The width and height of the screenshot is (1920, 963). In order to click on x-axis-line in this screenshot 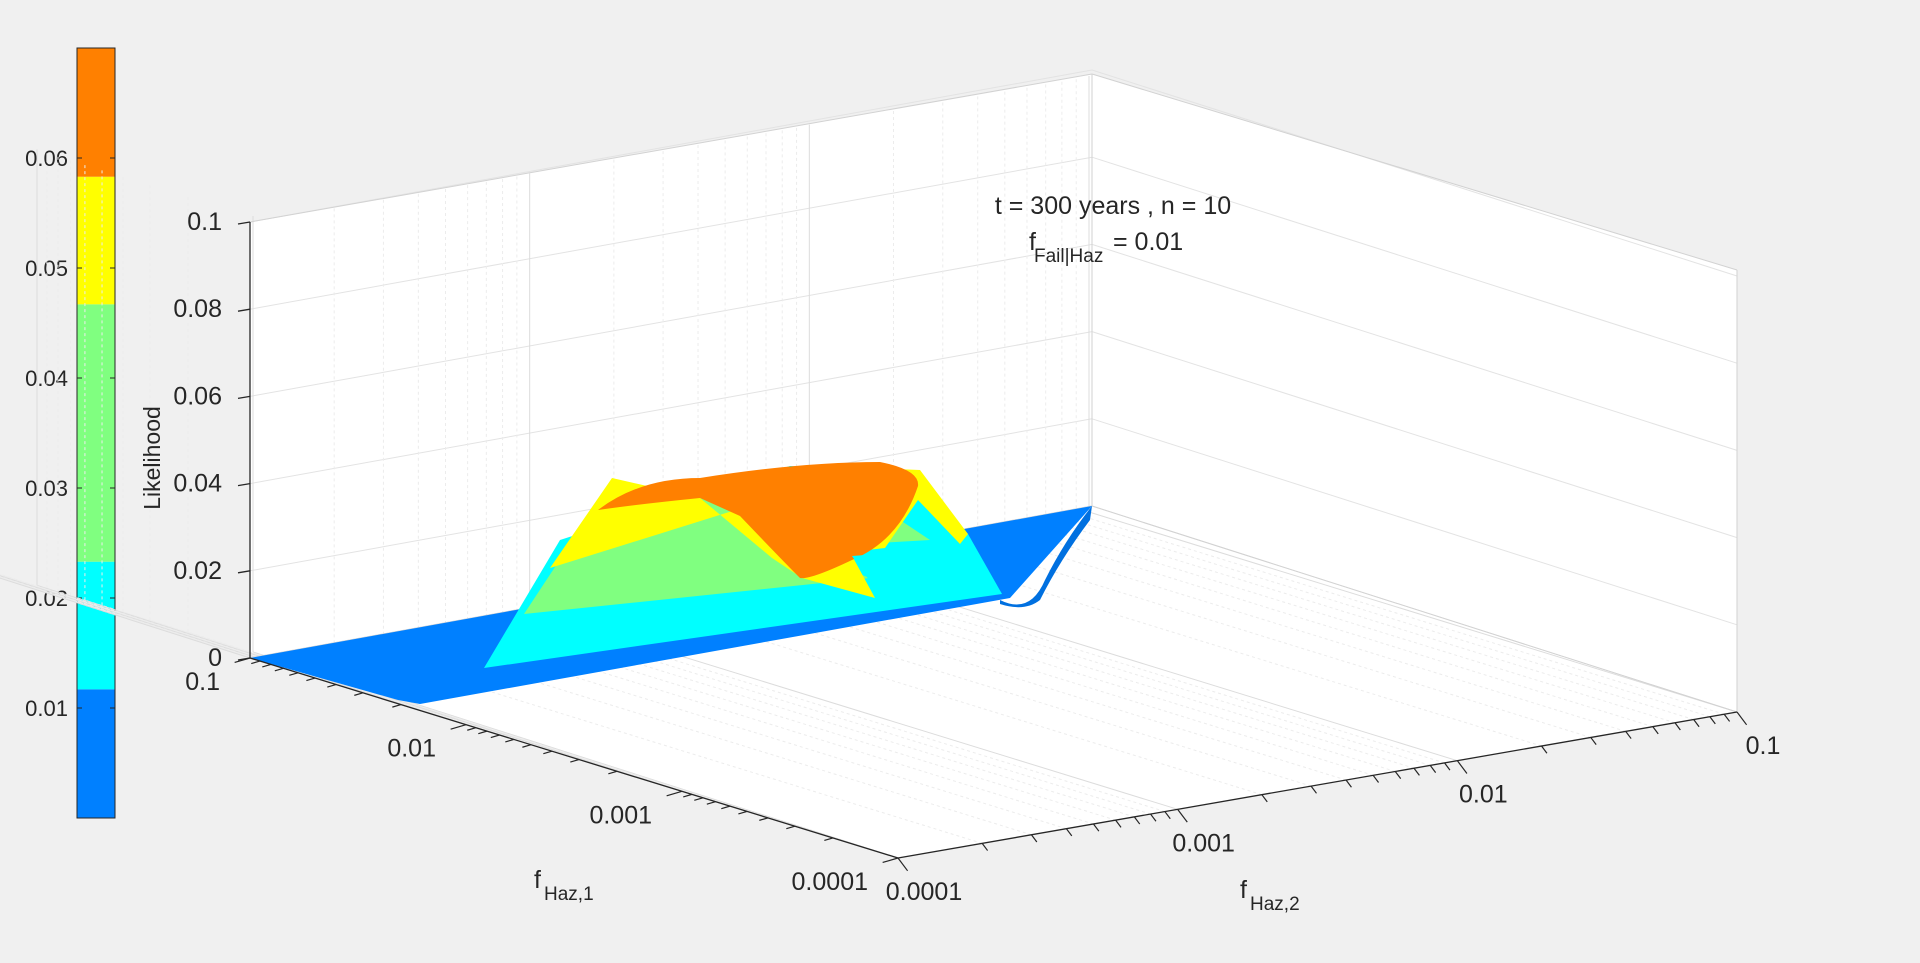, I will do `click(574, 758)`.